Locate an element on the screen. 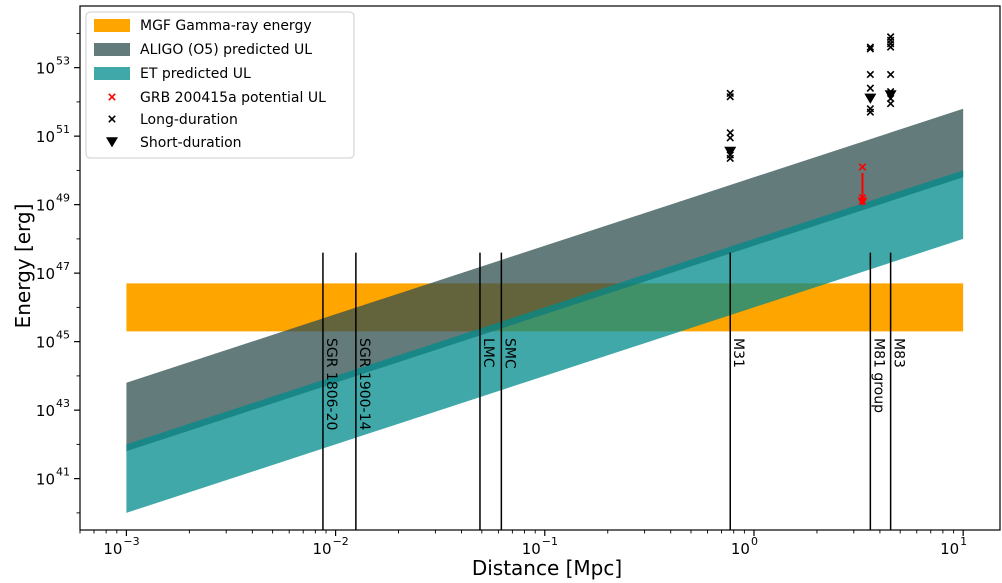 Image resolution: width=1002 pixels, height=583 pixels. y-axis-label: Energy [erg] is located at coordinates (23, 266).